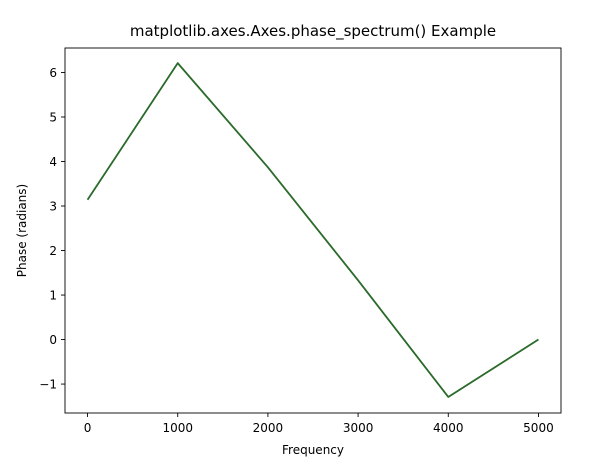 The height and width of the screenshot is (474, 592). I want to click on y-tick-label-0: −1, so click(48, 385).